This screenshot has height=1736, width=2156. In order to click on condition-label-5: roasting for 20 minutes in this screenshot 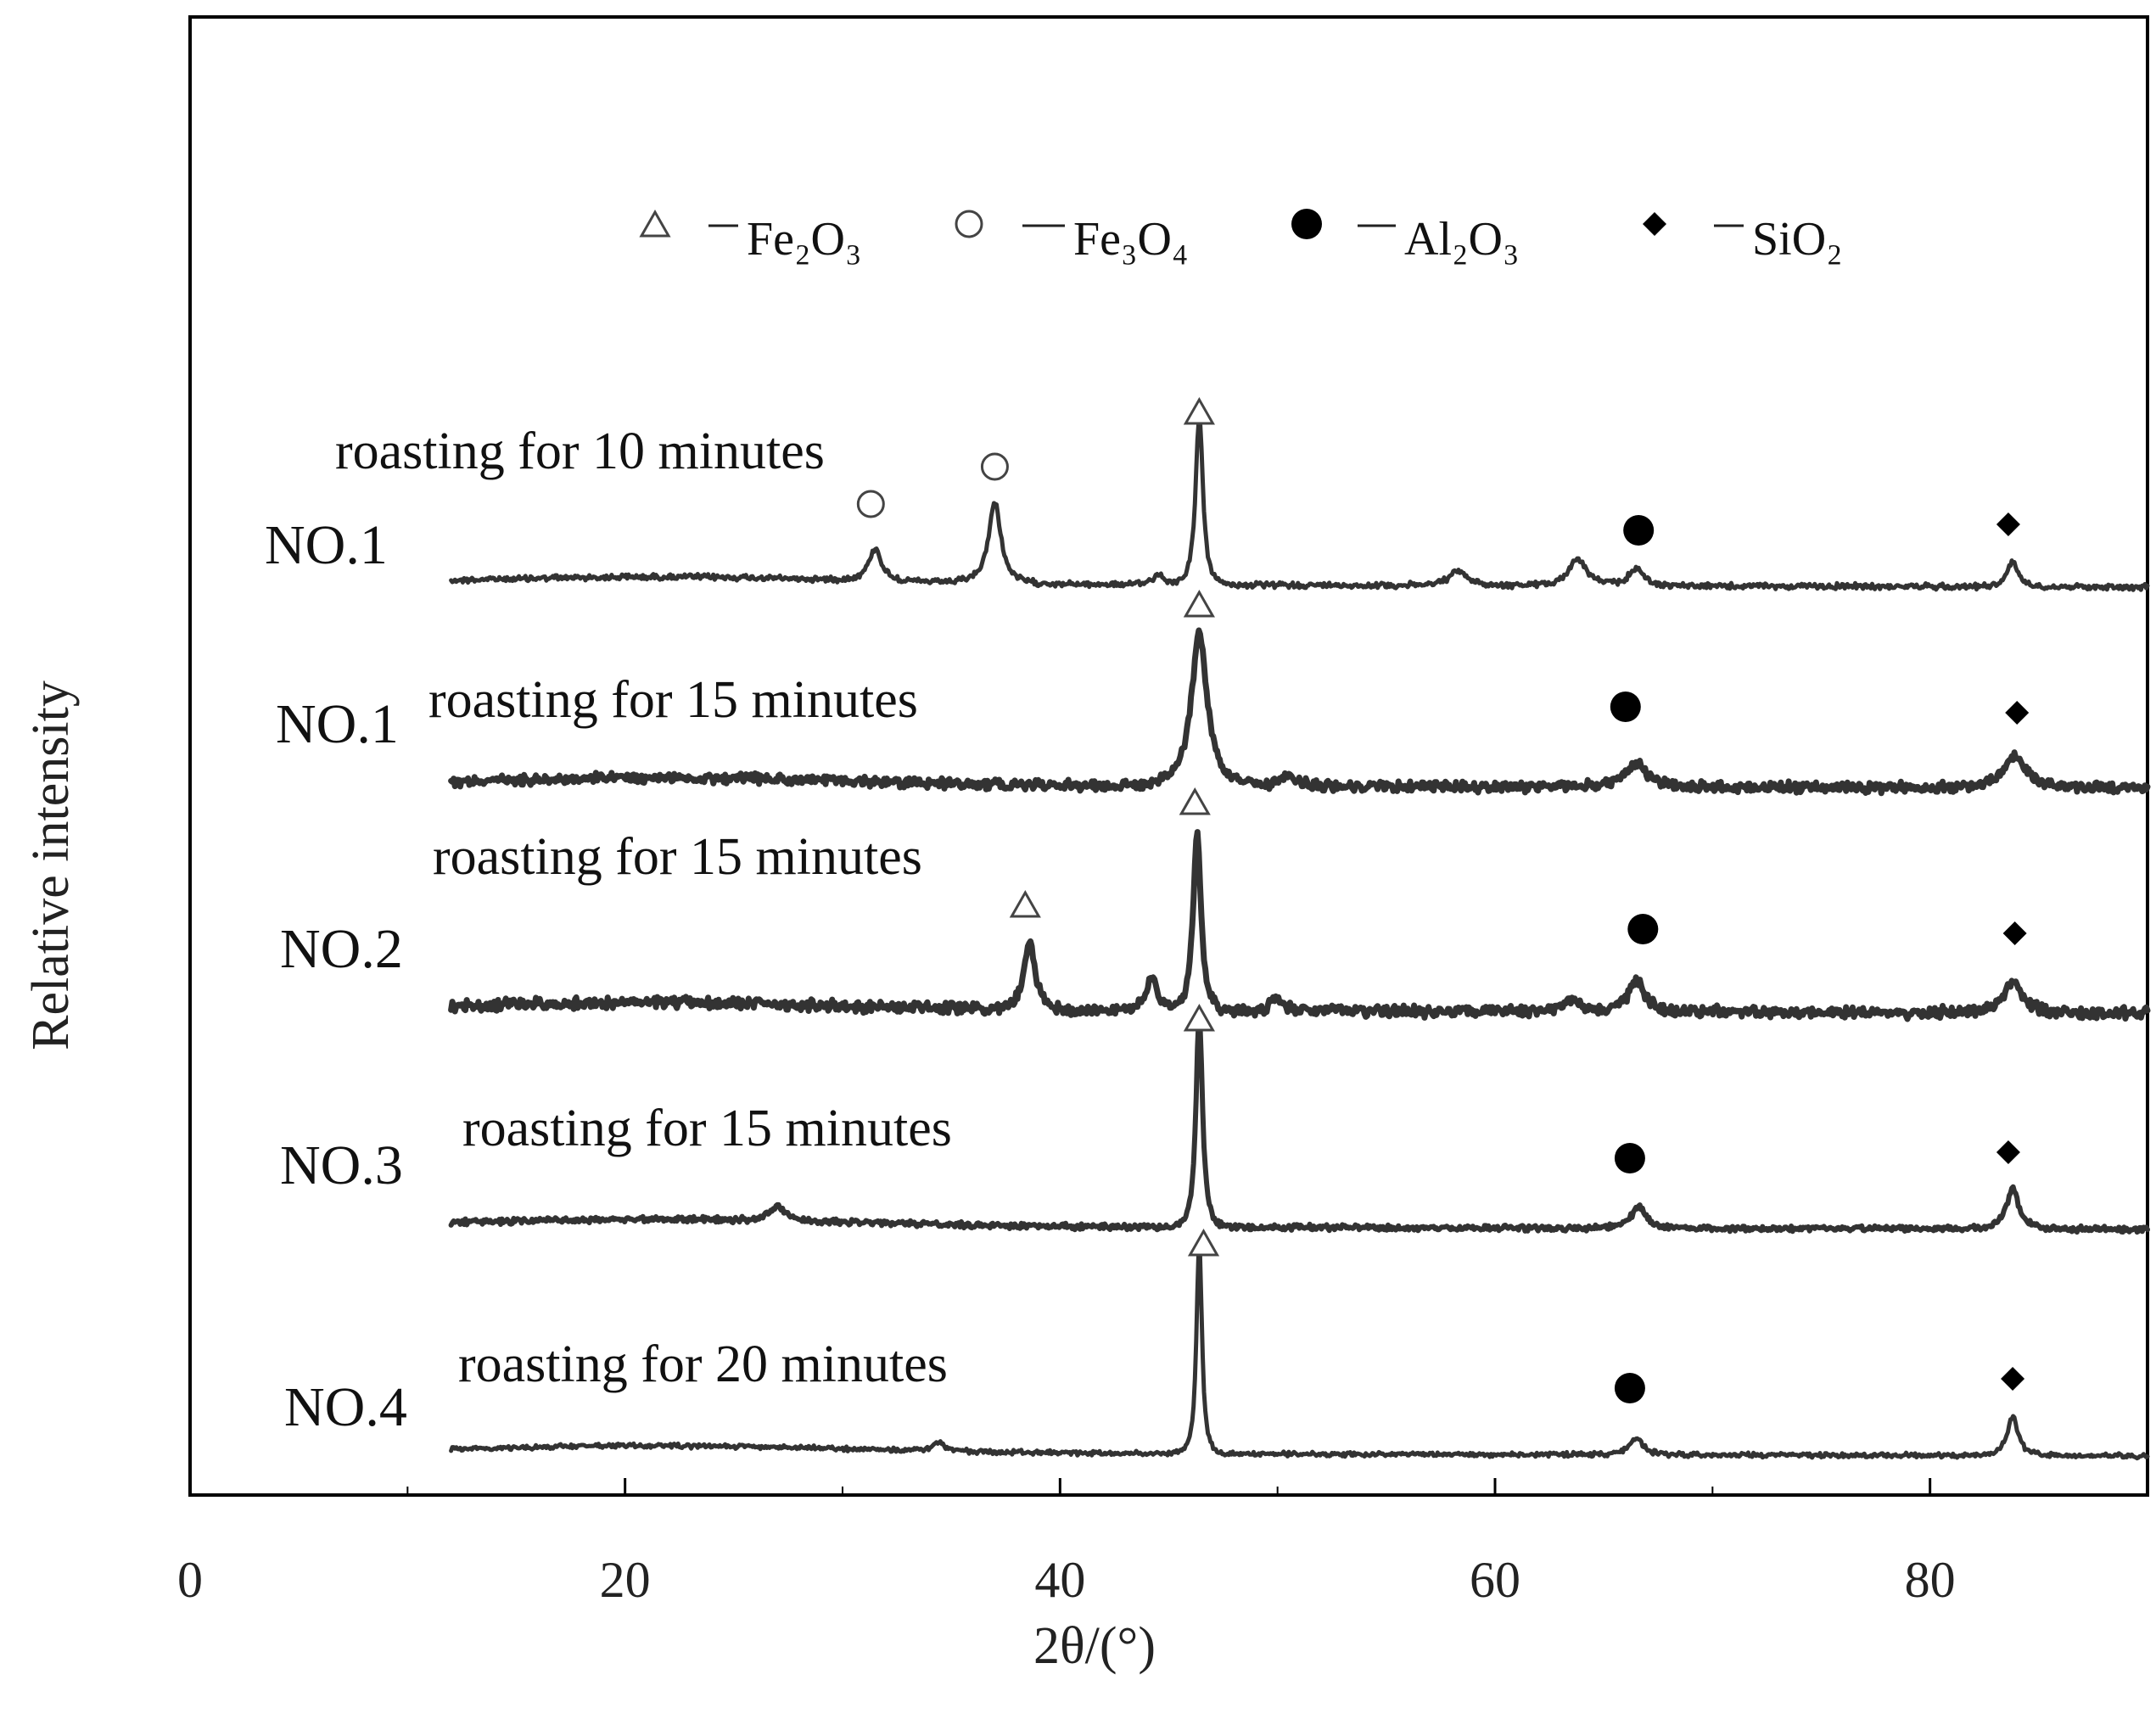, I will do `click(703, 1364)`.